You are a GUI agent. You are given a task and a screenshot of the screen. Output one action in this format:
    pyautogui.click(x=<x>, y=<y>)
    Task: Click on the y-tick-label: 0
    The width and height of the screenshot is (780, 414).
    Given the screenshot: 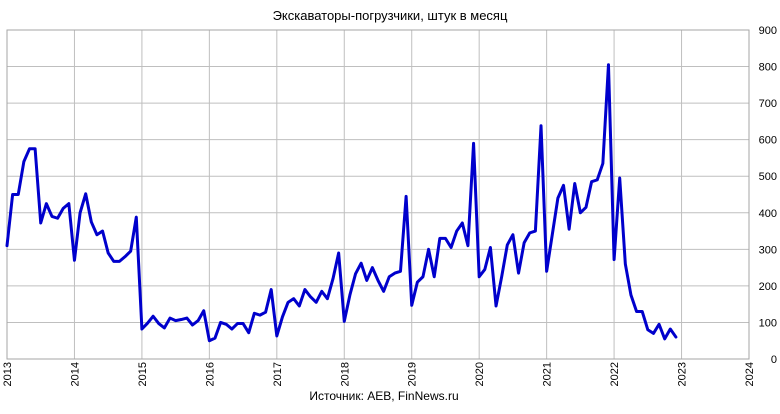 What is the action you would take?
    pyautogui.click(x=774, y=360)
    